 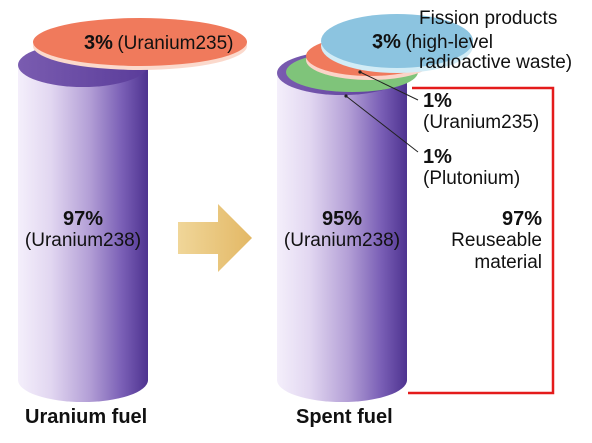 I want to click on leader-lines, so click(x=382, y=112).